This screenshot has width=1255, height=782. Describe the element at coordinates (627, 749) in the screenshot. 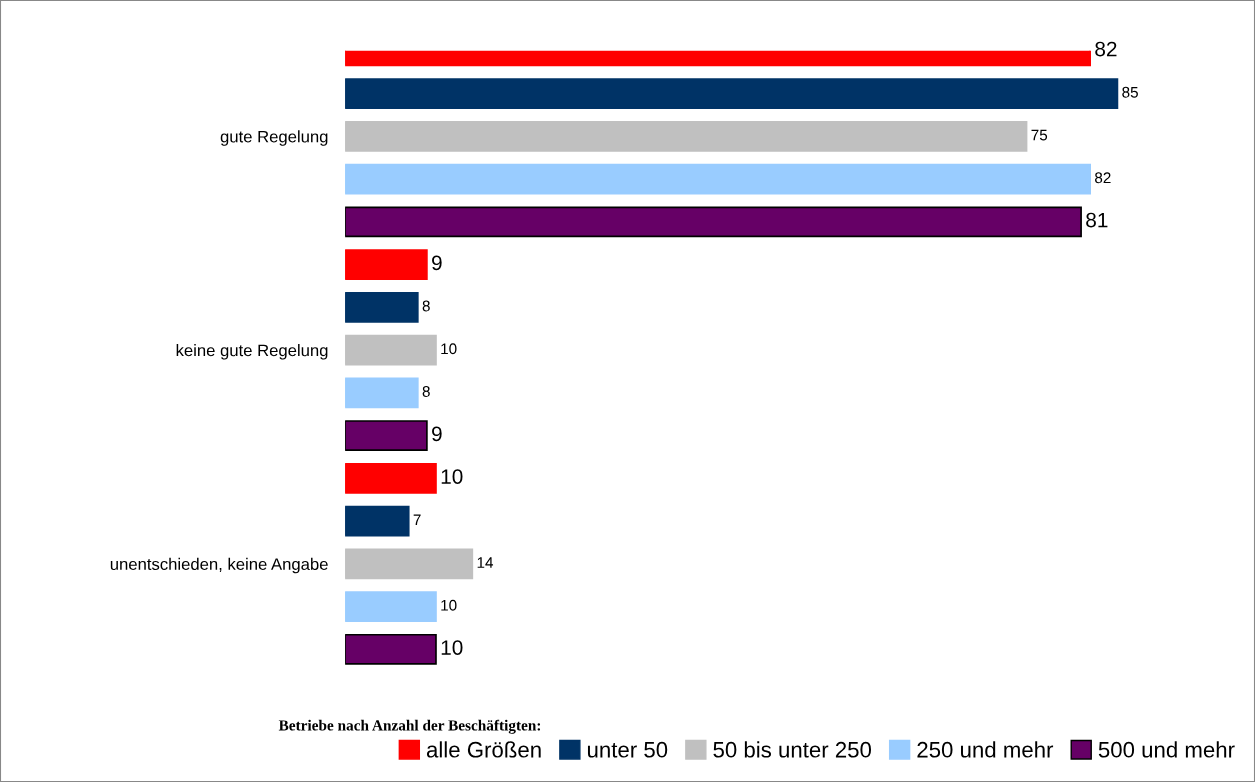

I see `legend-label: unter 50` at that location.